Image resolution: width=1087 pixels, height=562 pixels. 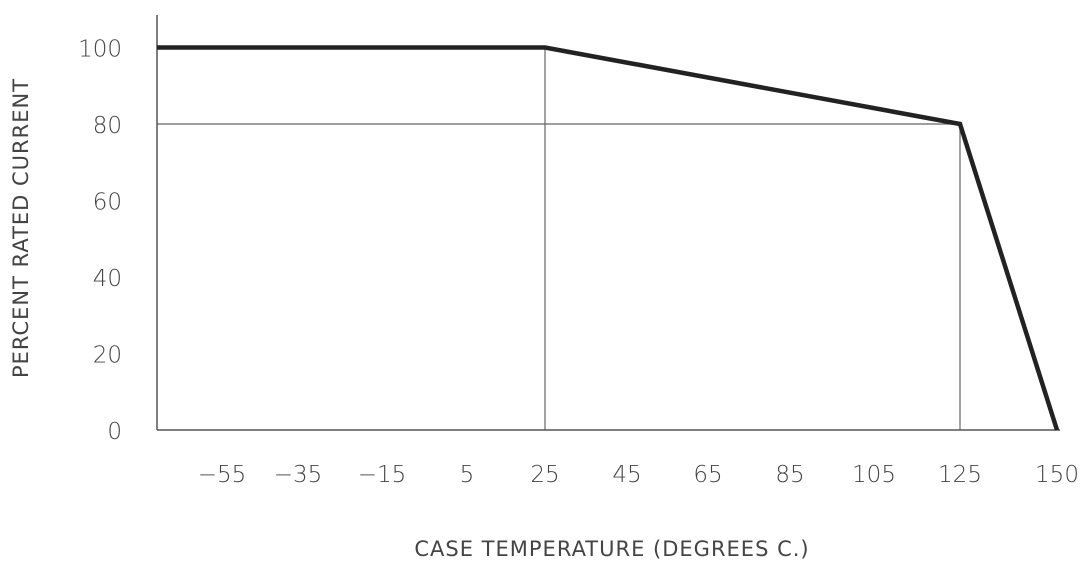 I want to click on x-tick-label: −15, so click(x=382, y=475).